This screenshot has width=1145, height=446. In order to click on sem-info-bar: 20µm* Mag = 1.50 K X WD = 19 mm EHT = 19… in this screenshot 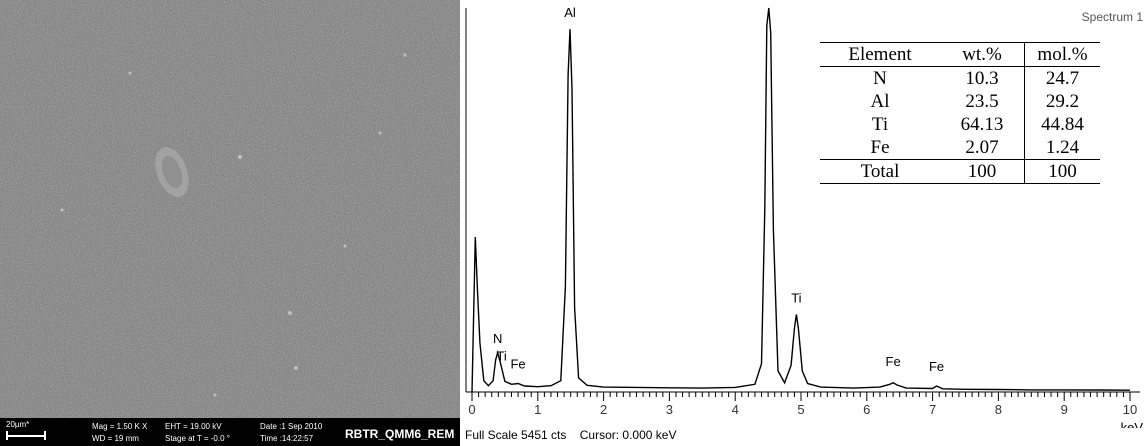, I will do `click(230, 432)`.